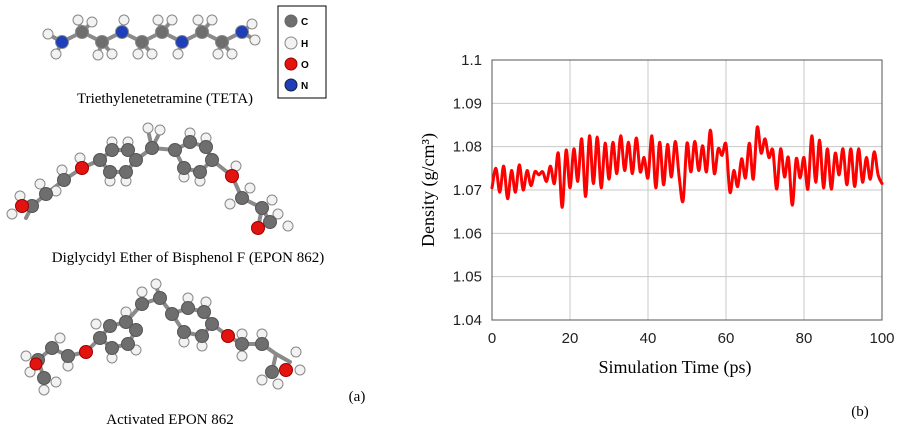 This screenshot has width=898, height=431. What do you see at coordinates (151, 37) in the screenshot?
I see `teta-molecule-image` at bounding box center [151, 37].